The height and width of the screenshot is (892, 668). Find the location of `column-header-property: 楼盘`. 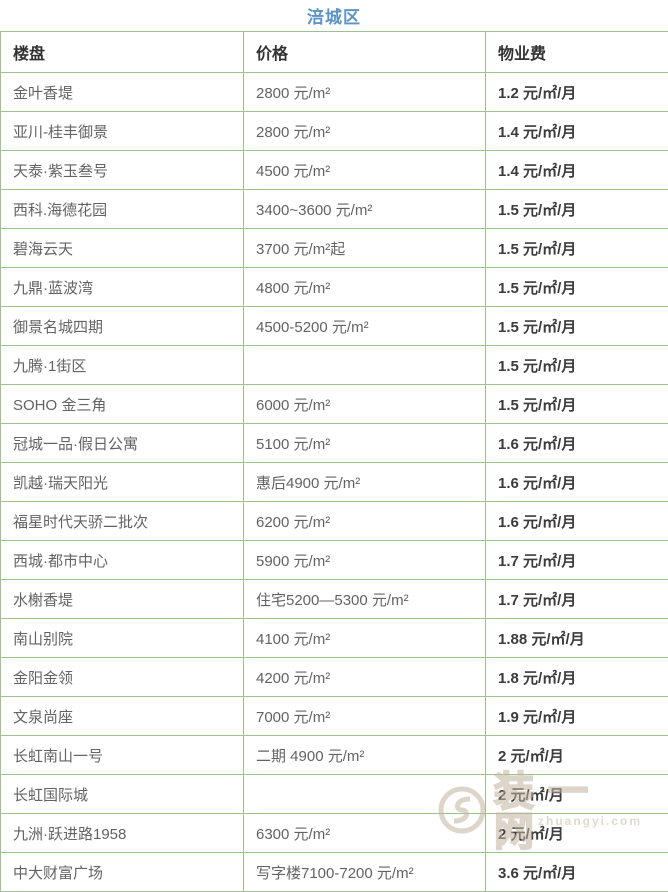

column-header-property: 楼盘 is located at coordinates (122, 52).